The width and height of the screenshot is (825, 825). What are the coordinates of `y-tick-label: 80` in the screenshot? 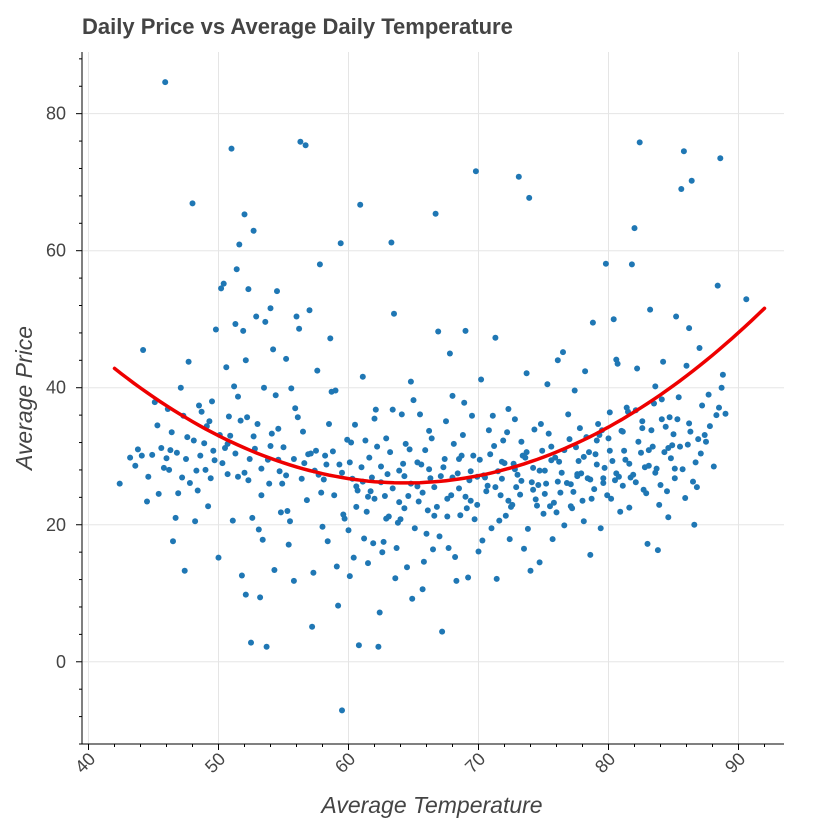 It's located at (56, 114).